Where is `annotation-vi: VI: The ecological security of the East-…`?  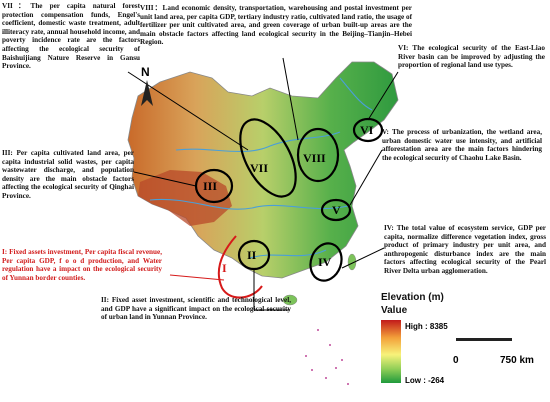
annotation-vi: VI: The ecological security of the East-… is located at coordinates (471, 57).